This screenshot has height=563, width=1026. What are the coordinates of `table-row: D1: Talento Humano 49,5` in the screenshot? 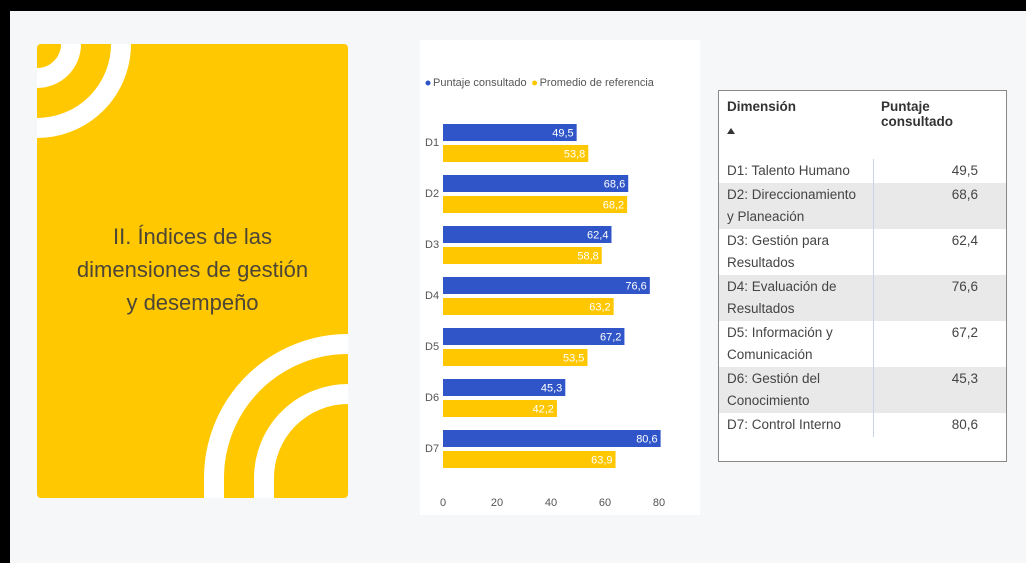 It's located at (862, 171).